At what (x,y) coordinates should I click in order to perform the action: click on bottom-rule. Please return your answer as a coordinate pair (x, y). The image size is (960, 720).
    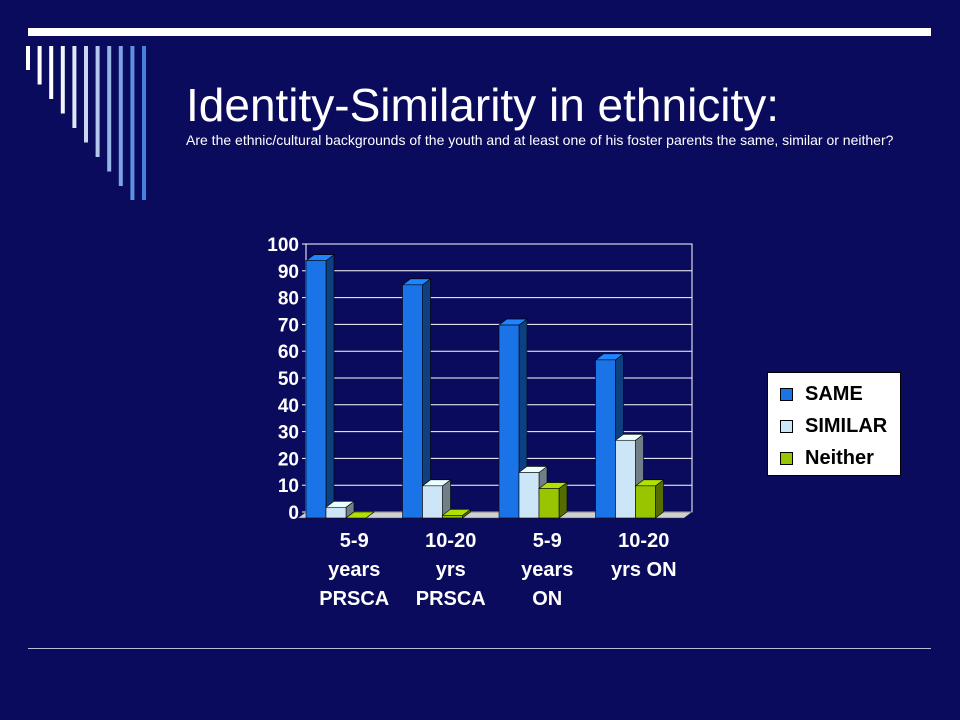
    Looking at the image, I should click on (479, 648).